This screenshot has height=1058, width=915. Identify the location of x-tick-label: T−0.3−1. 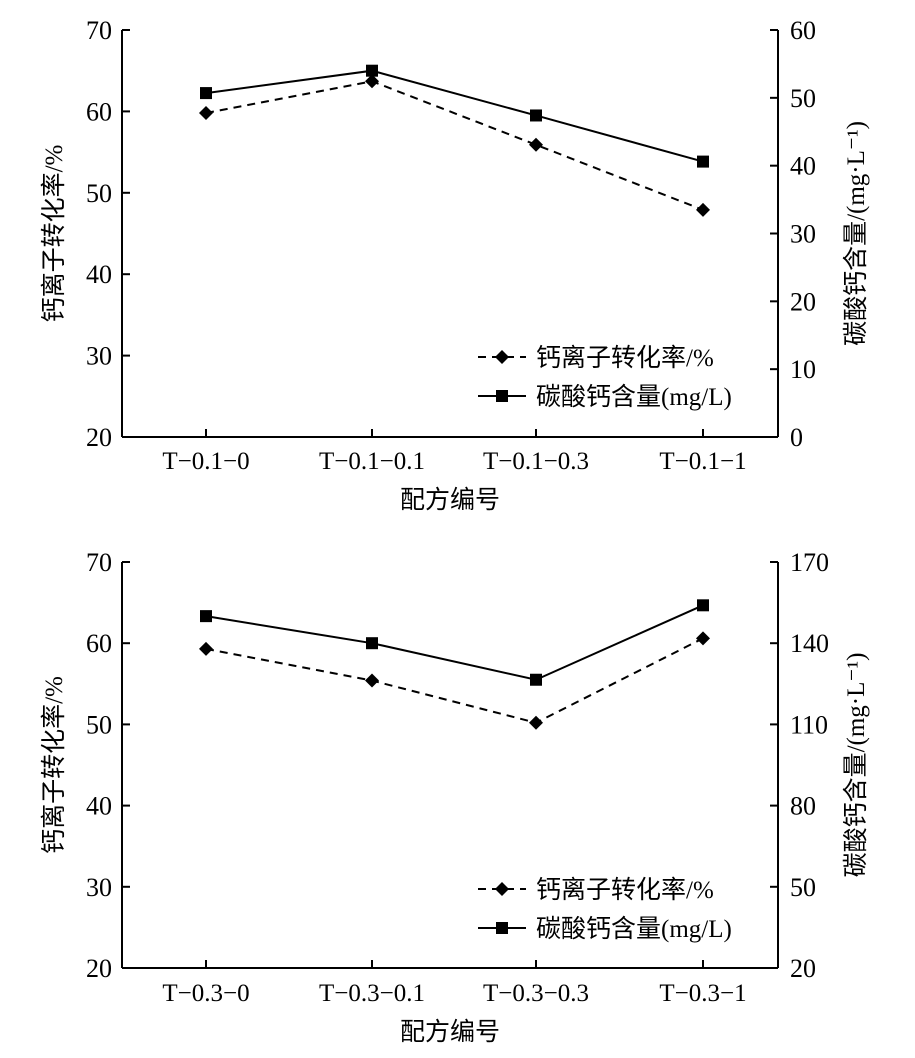
(702, 993).